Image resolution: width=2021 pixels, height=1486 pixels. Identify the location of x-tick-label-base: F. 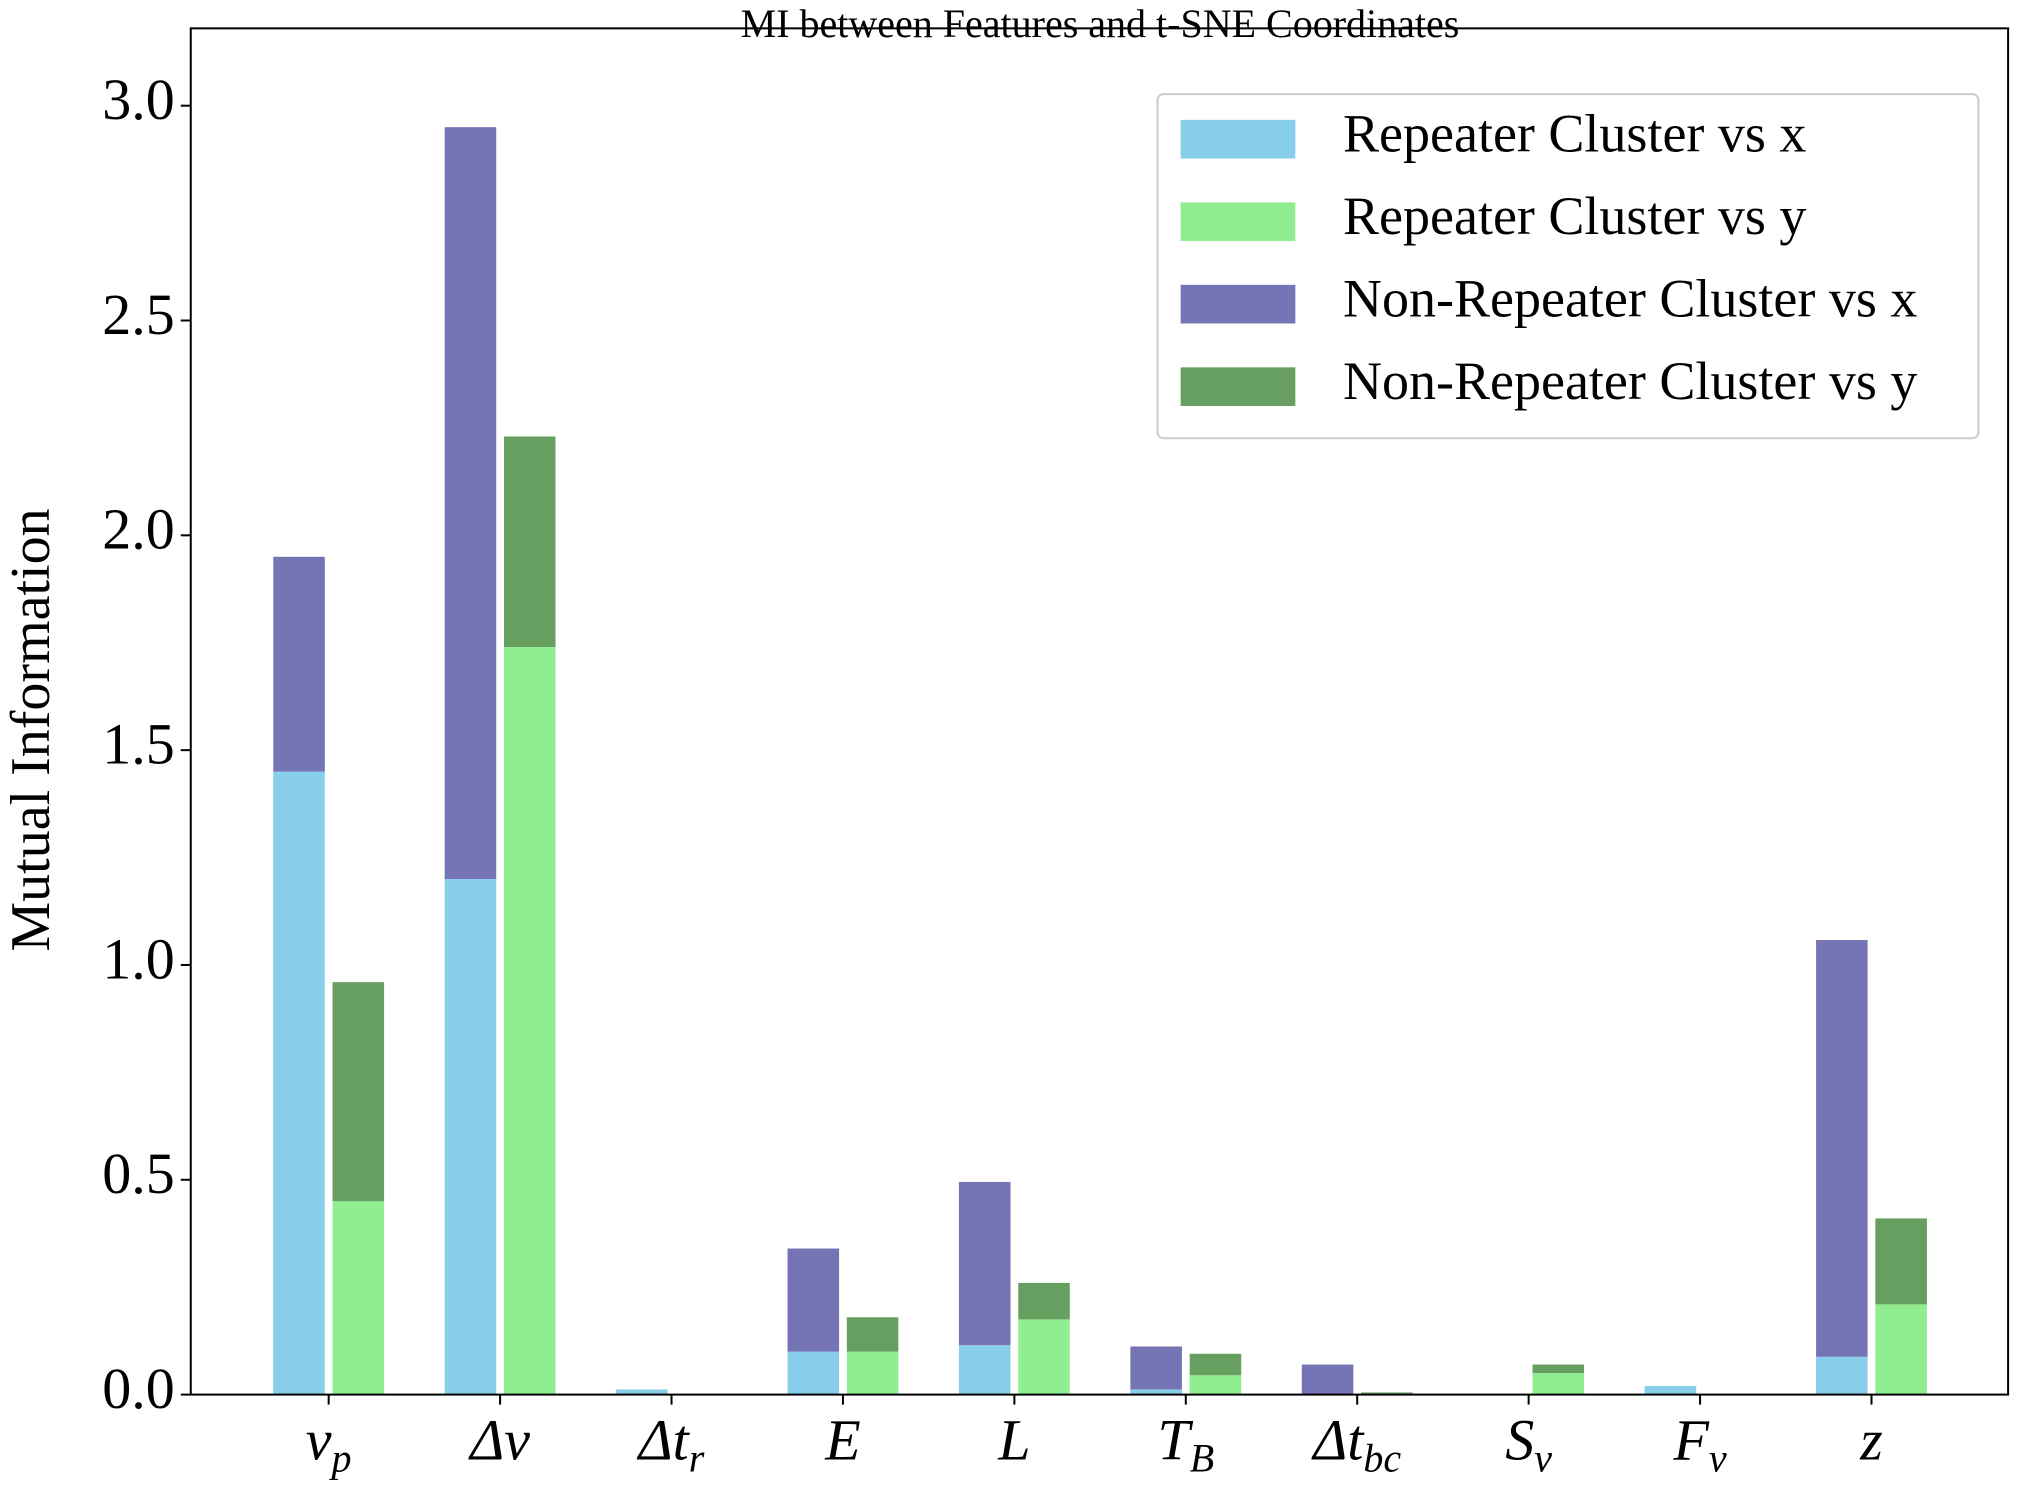
(1690, 1440).